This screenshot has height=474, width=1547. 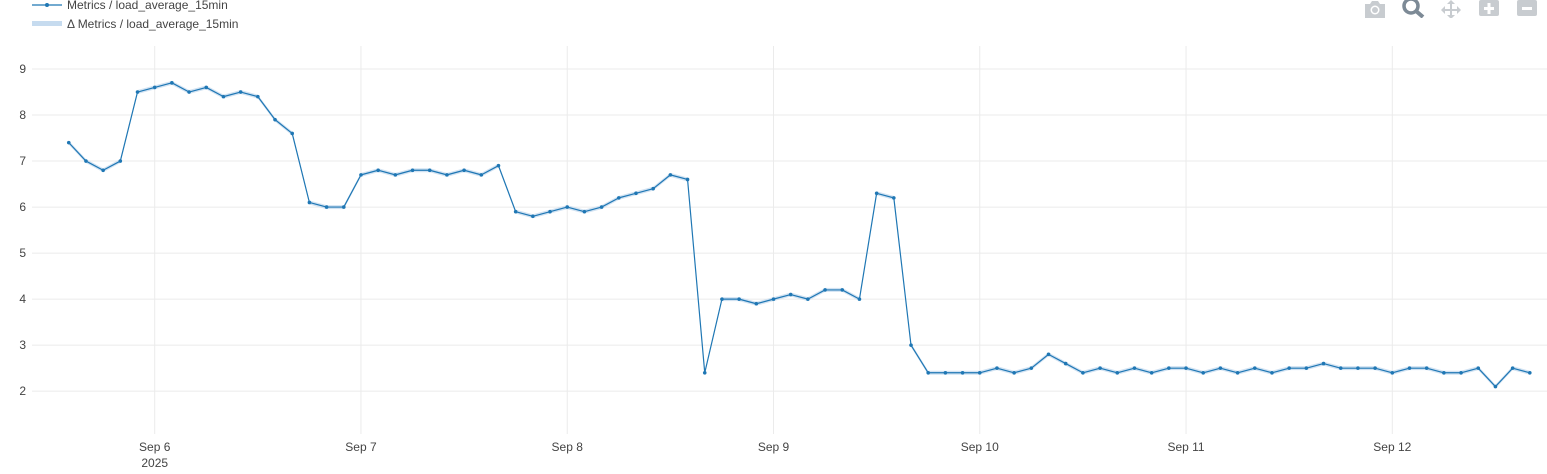 What do you see at coordinates (22, 391) in the screenshot?
I see `y-tick-label: 2` at bounding box center [22, 391].